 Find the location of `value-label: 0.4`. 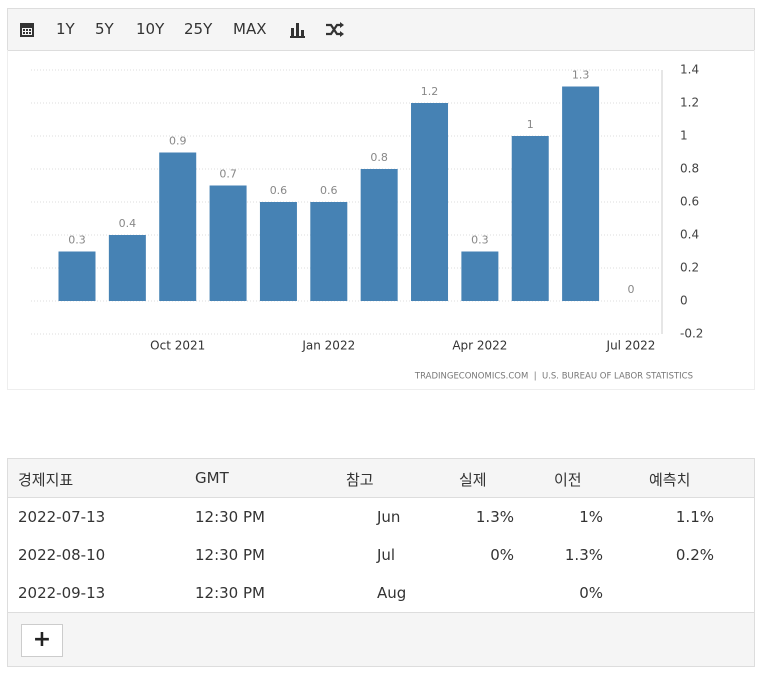

value-label: 0.4 is located at coordinates (128, 223).